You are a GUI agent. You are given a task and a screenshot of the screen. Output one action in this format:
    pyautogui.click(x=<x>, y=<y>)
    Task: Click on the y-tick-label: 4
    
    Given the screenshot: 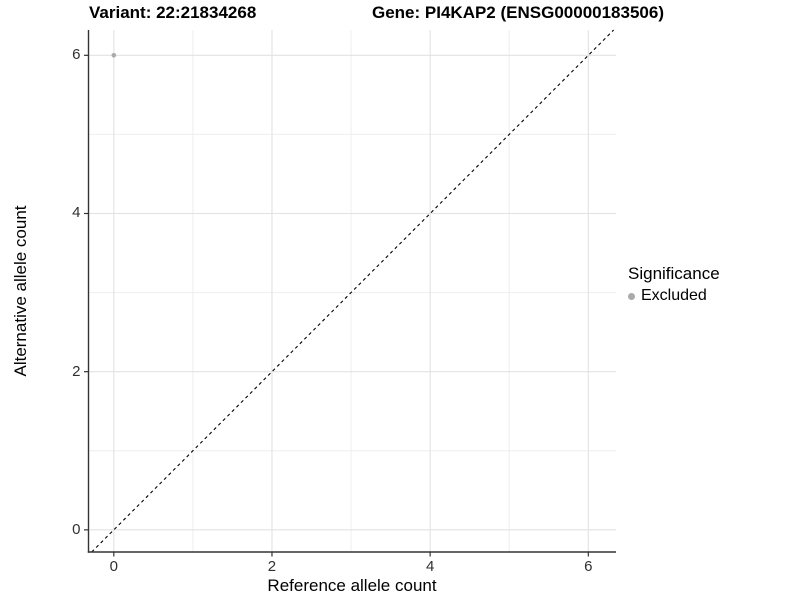 What is the action you would take?
    pyautogui.click(x=76, y=213)
    